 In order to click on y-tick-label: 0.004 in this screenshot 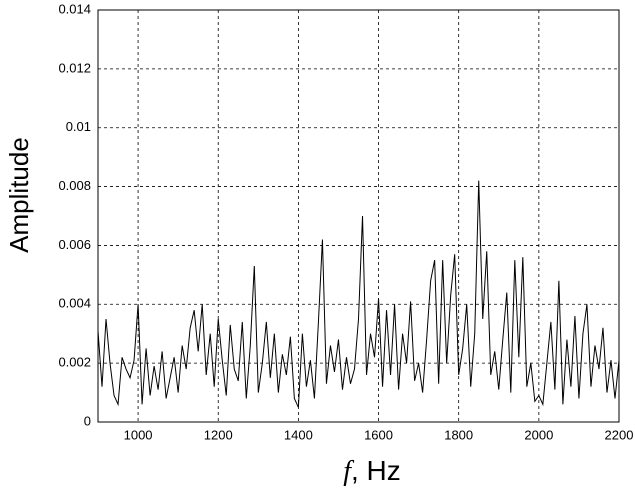, I will do `click(74, 303)`.